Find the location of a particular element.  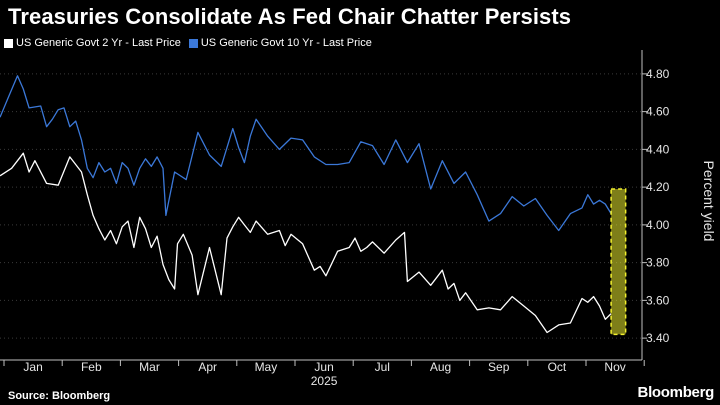

highlight-box is located at coordinates (618, 262).